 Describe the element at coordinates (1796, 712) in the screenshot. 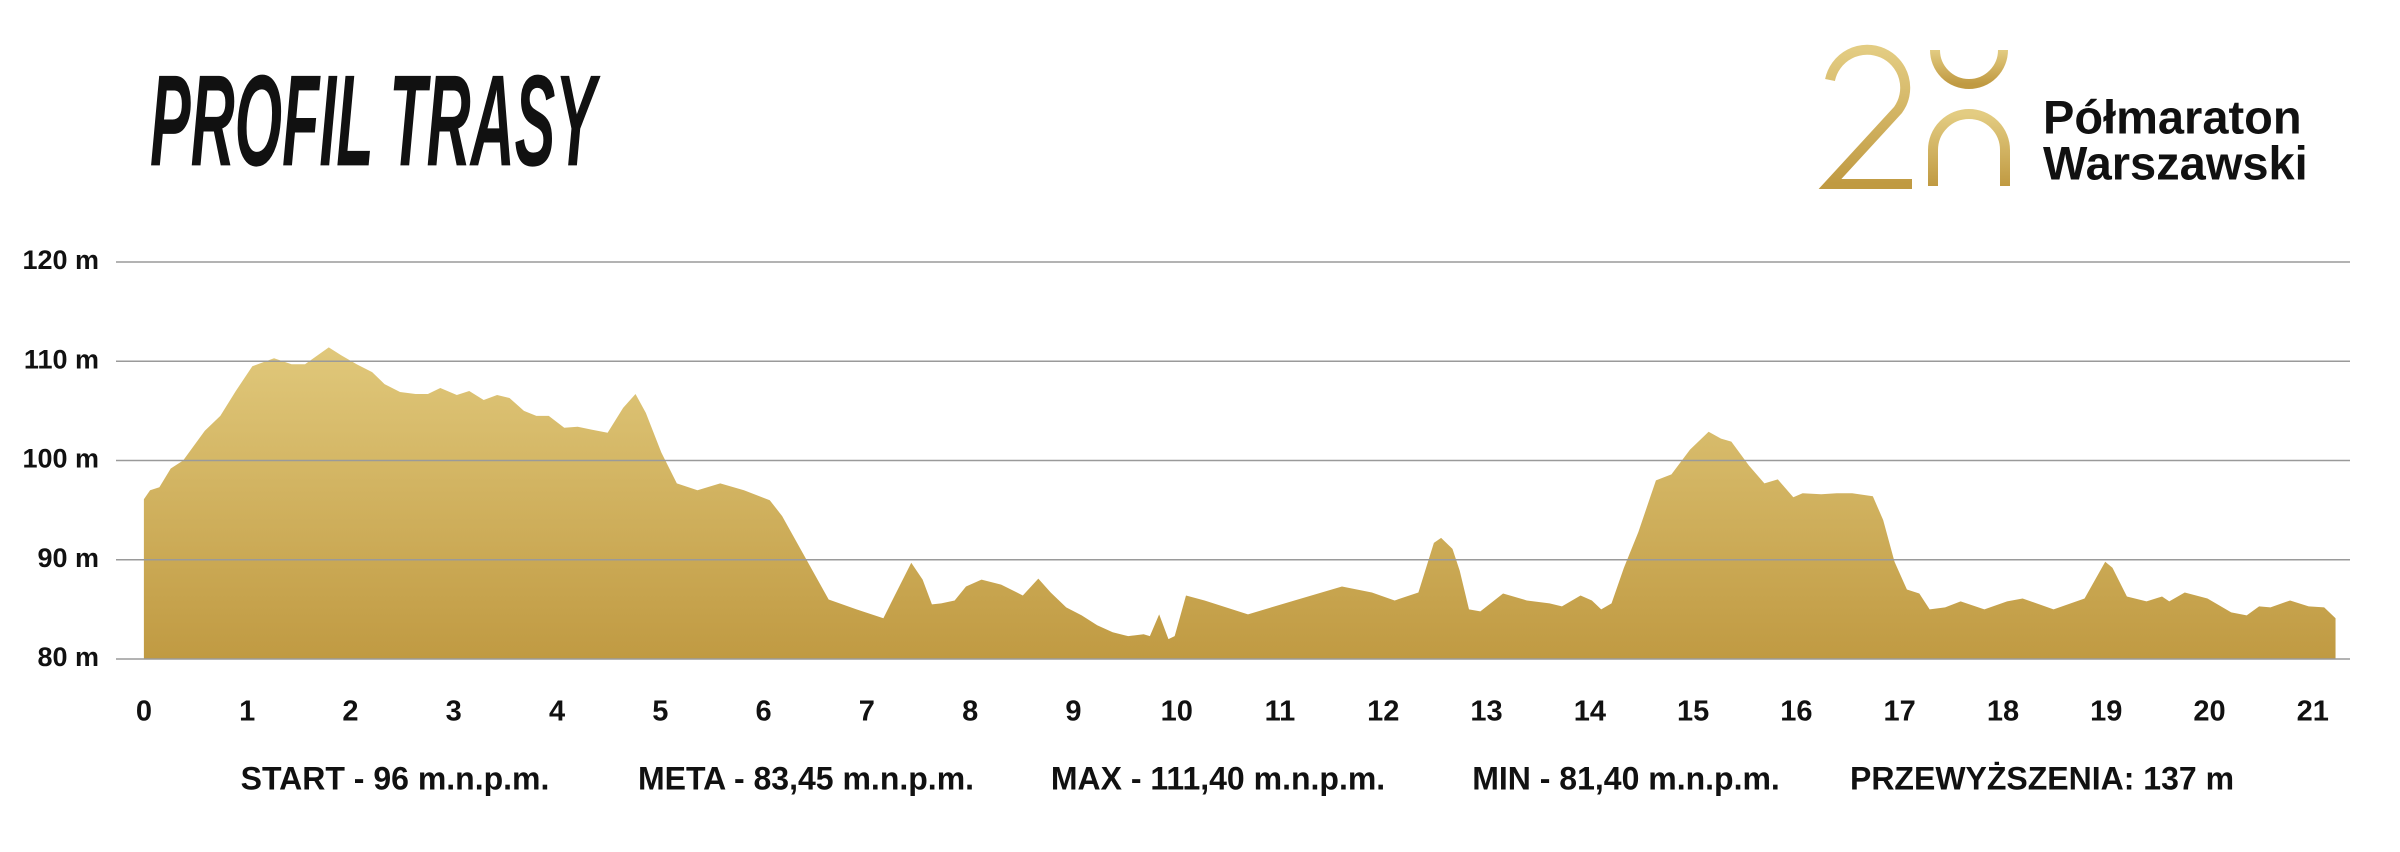

I see `x-tick-label: 16` at that location.